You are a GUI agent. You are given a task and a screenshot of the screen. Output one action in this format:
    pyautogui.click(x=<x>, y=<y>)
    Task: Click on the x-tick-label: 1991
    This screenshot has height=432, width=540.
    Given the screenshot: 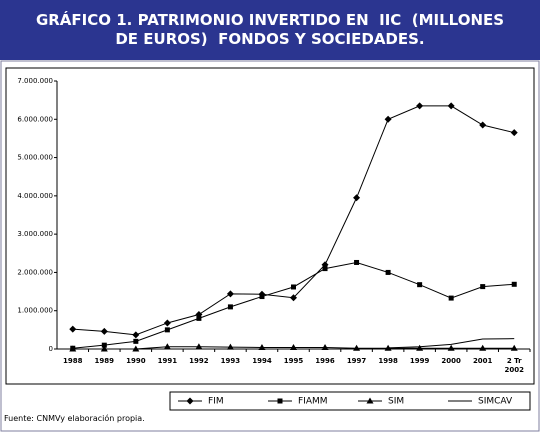 What is the action you would take?
    pyautogui.click(x=167, y=361)
    